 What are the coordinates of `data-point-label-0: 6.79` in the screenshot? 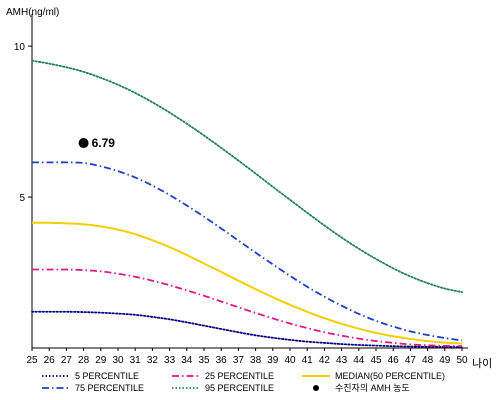 It's located at (104, 143).